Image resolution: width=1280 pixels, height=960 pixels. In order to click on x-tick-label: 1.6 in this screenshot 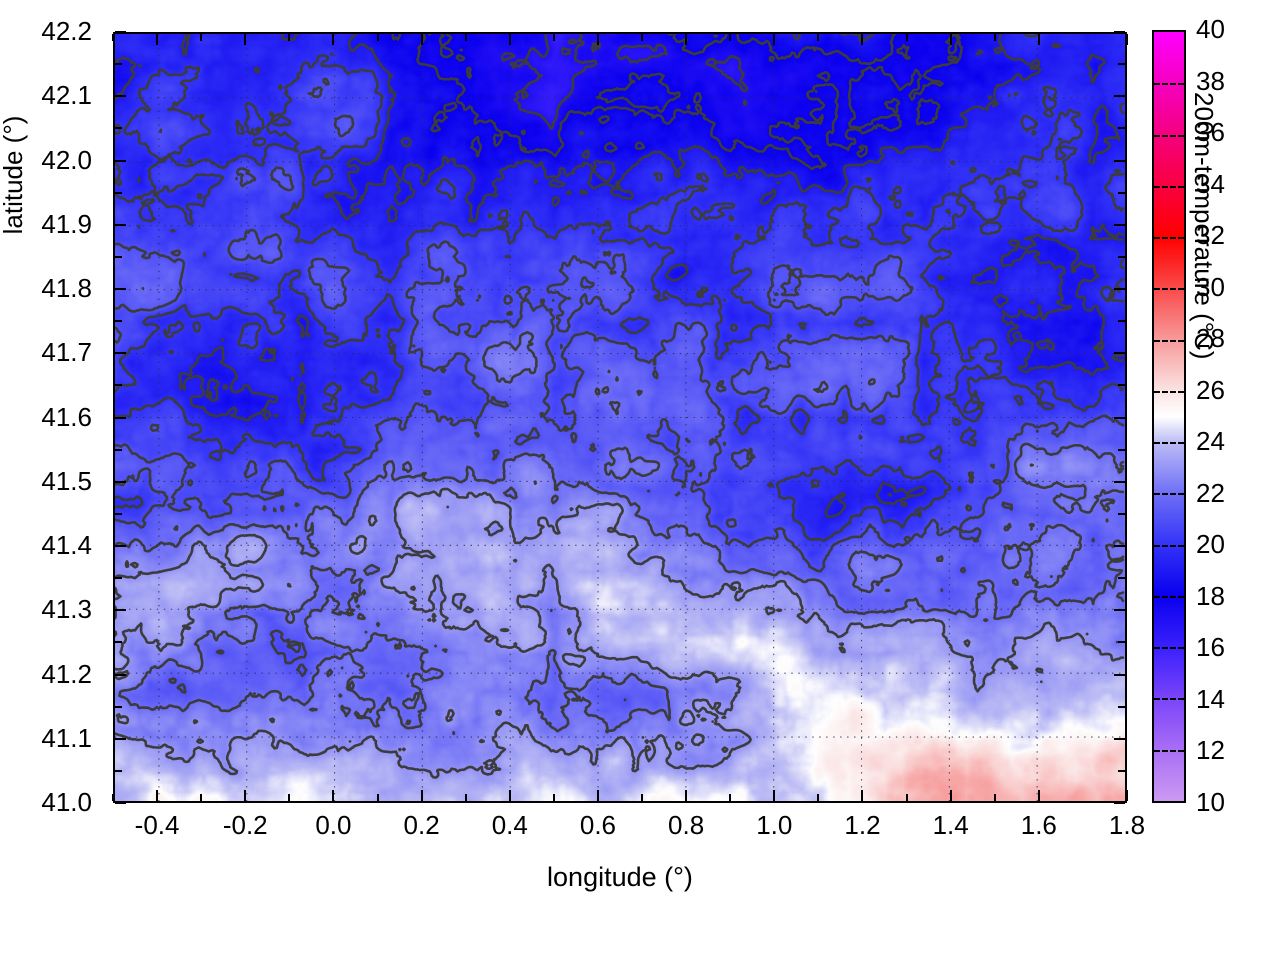, I will do `click(1038, 825)`.